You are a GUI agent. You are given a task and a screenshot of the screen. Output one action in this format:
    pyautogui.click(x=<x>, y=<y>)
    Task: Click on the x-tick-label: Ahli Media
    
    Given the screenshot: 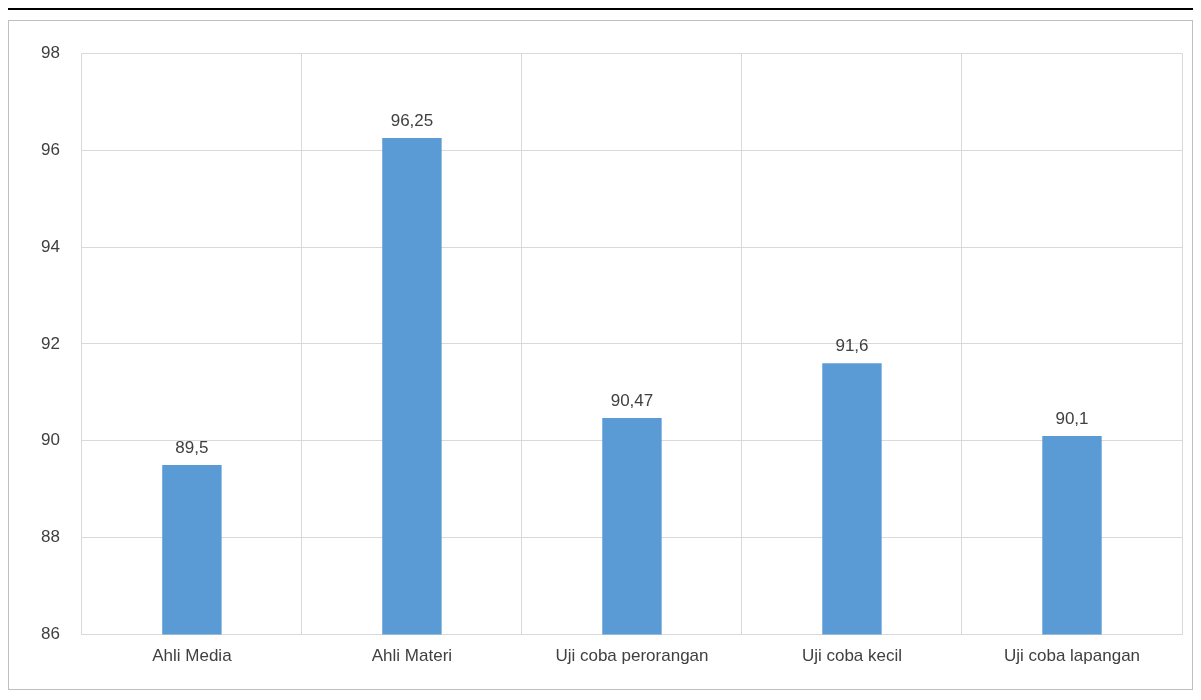 What is the action you would take?
    pyautogui.click(x=192, y=656)
    